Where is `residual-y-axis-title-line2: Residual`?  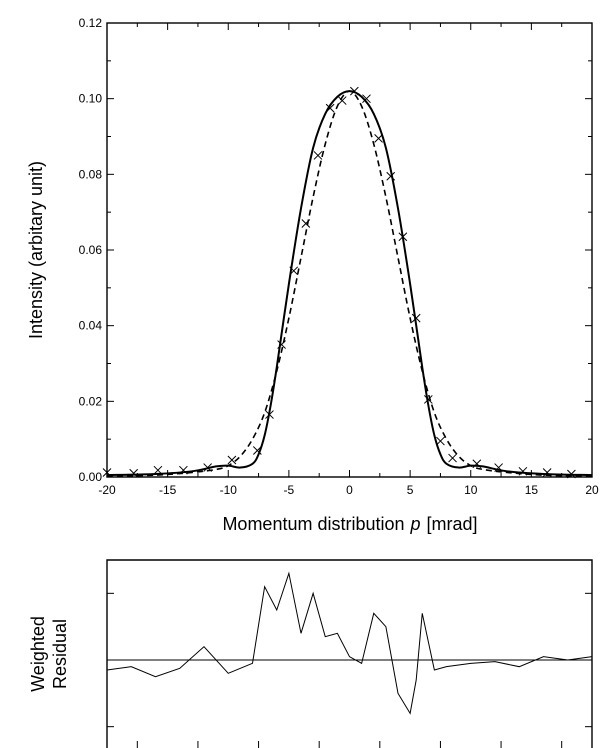
residual-y-axis-title-line2: Residual is located at coordinates (60, 654).